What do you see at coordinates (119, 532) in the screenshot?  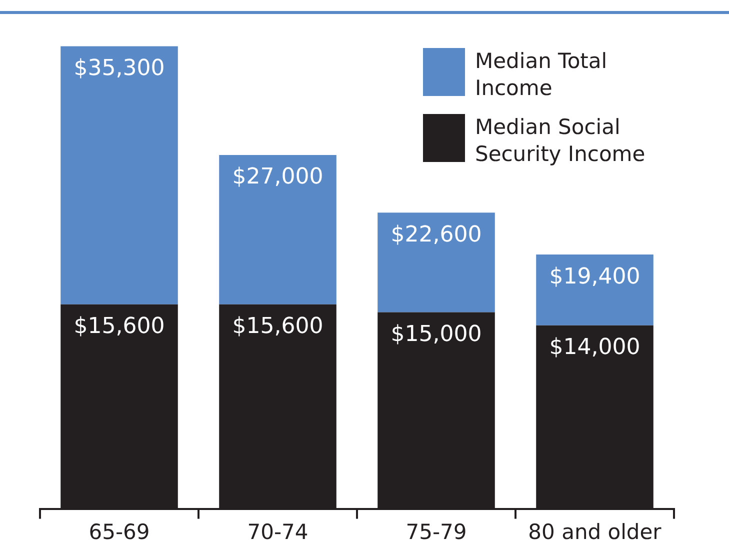 I see `x-tick-label: 65-69` at bounding box center [119, 532].